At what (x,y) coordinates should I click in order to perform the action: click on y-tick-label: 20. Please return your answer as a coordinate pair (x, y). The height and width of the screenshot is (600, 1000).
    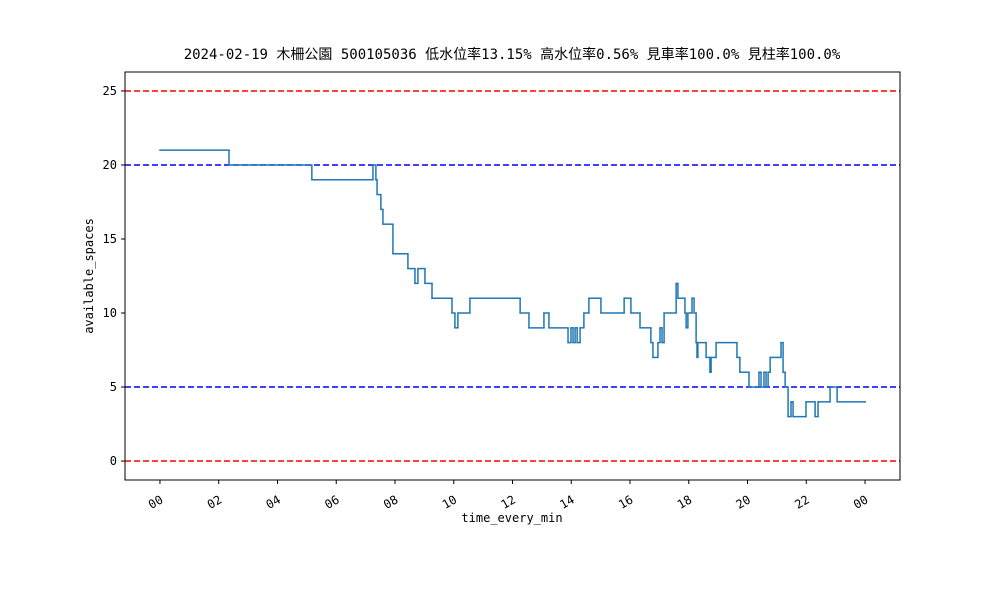
    Looking at the image, I should click on (110, 165).